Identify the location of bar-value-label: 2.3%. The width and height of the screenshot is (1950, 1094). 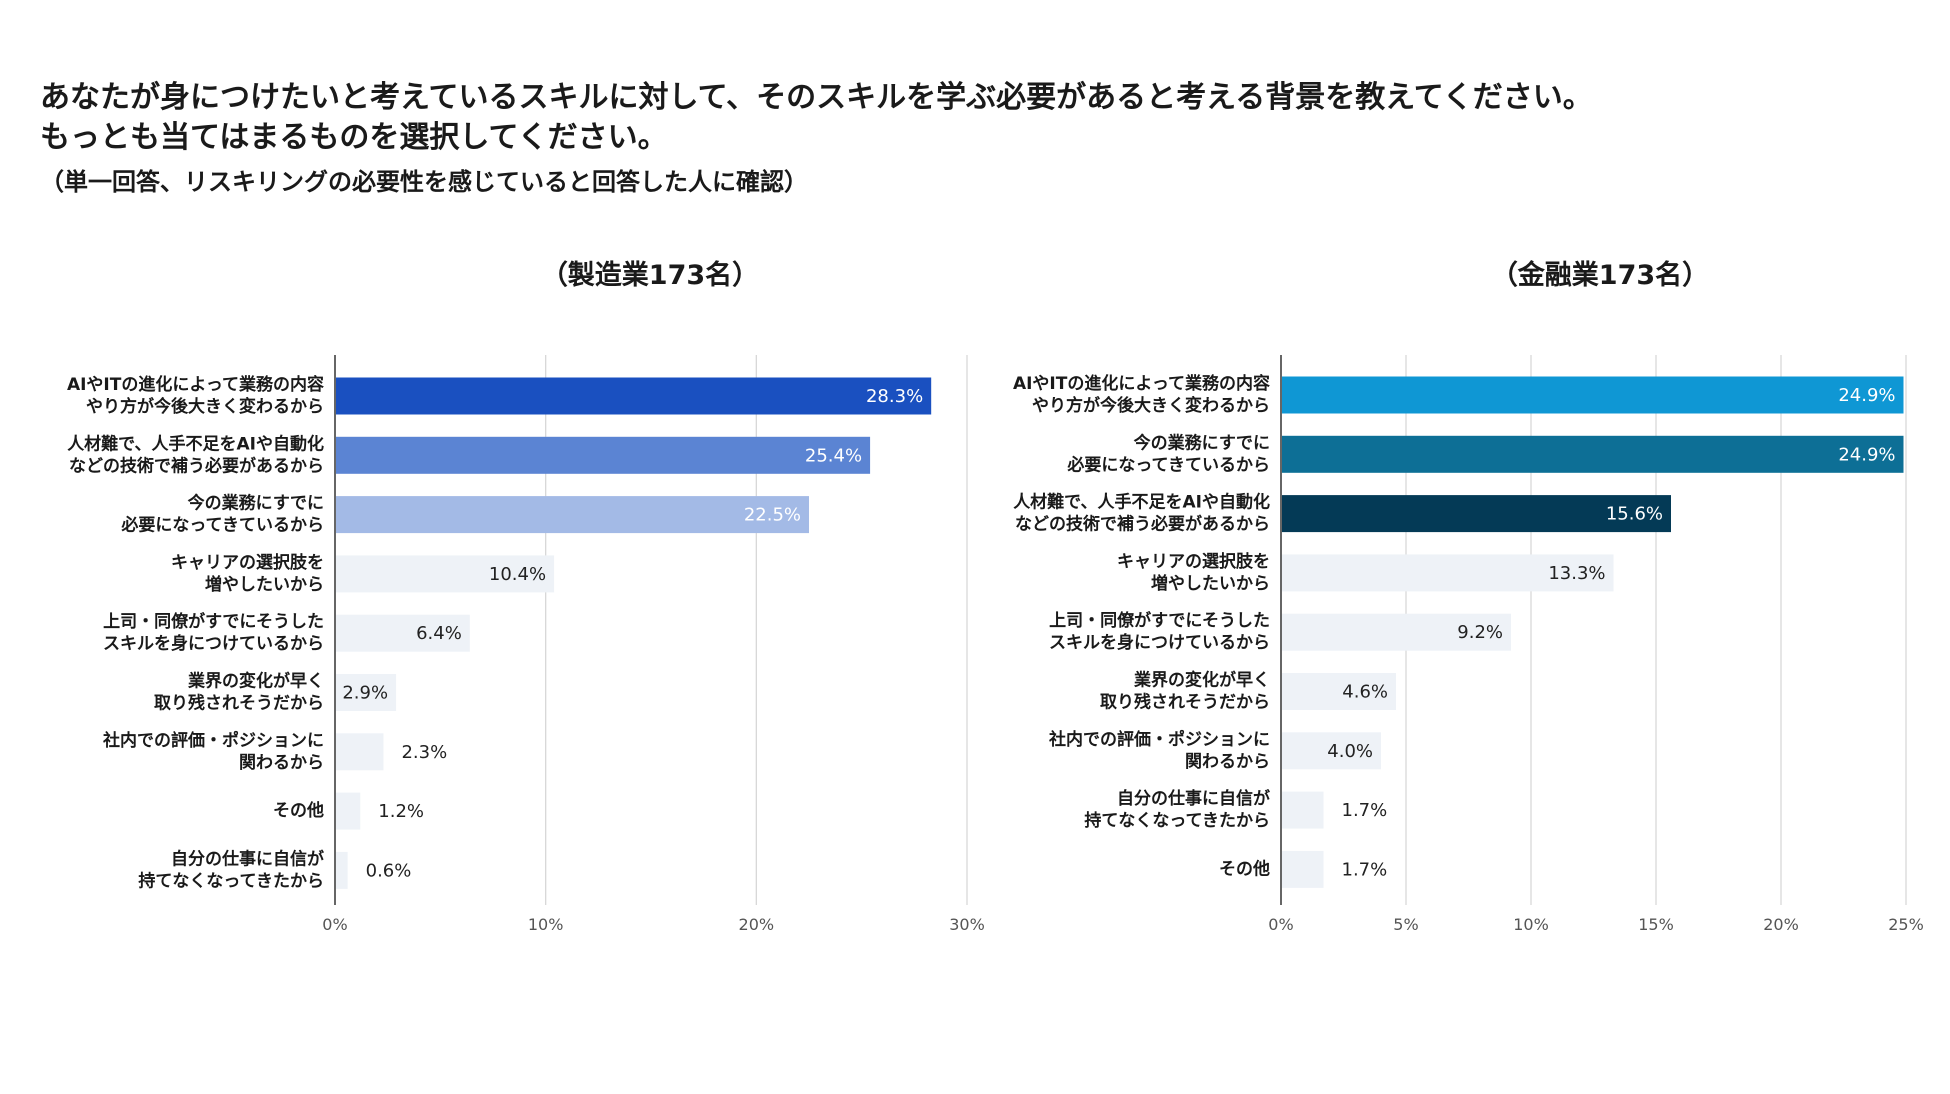
(424, 752).